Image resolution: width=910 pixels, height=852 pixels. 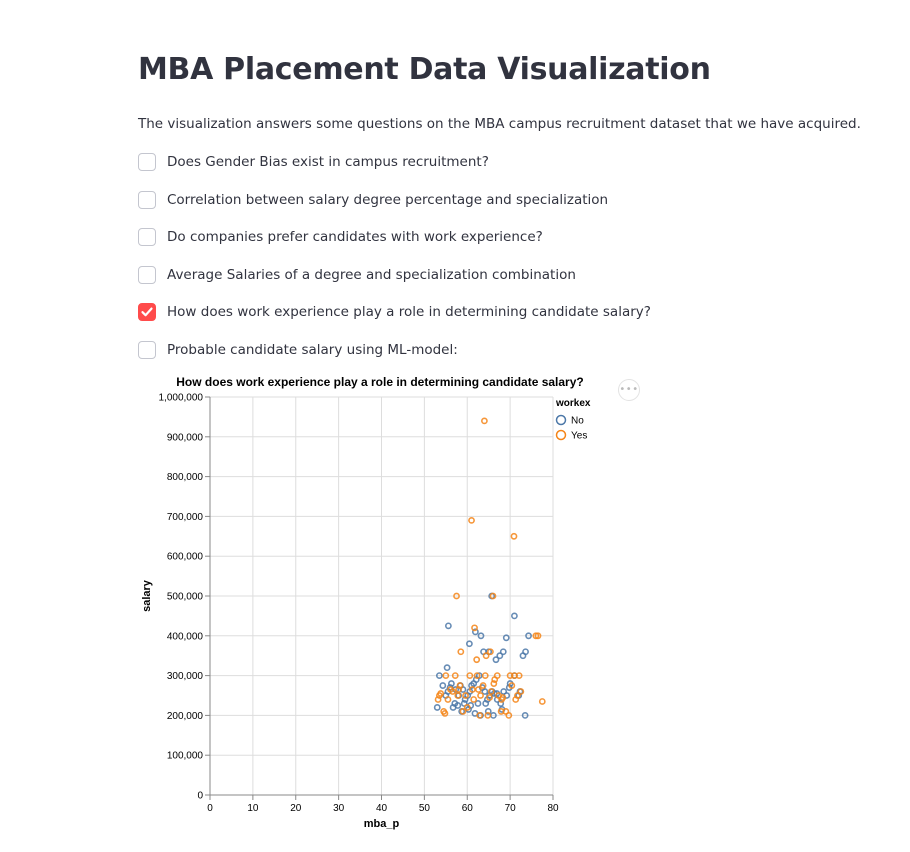 I want to click on checkbox-checked, so click(x=147, y=312).